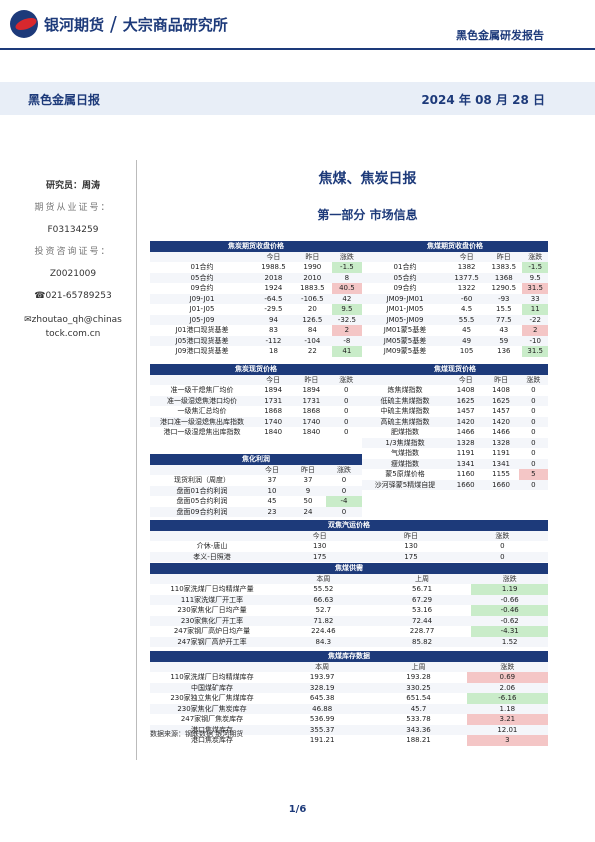  What do you see at coordinates (73, 230) in the screenshot?
I see `qualification-number: F03134259` at bounding box center [73, 230].